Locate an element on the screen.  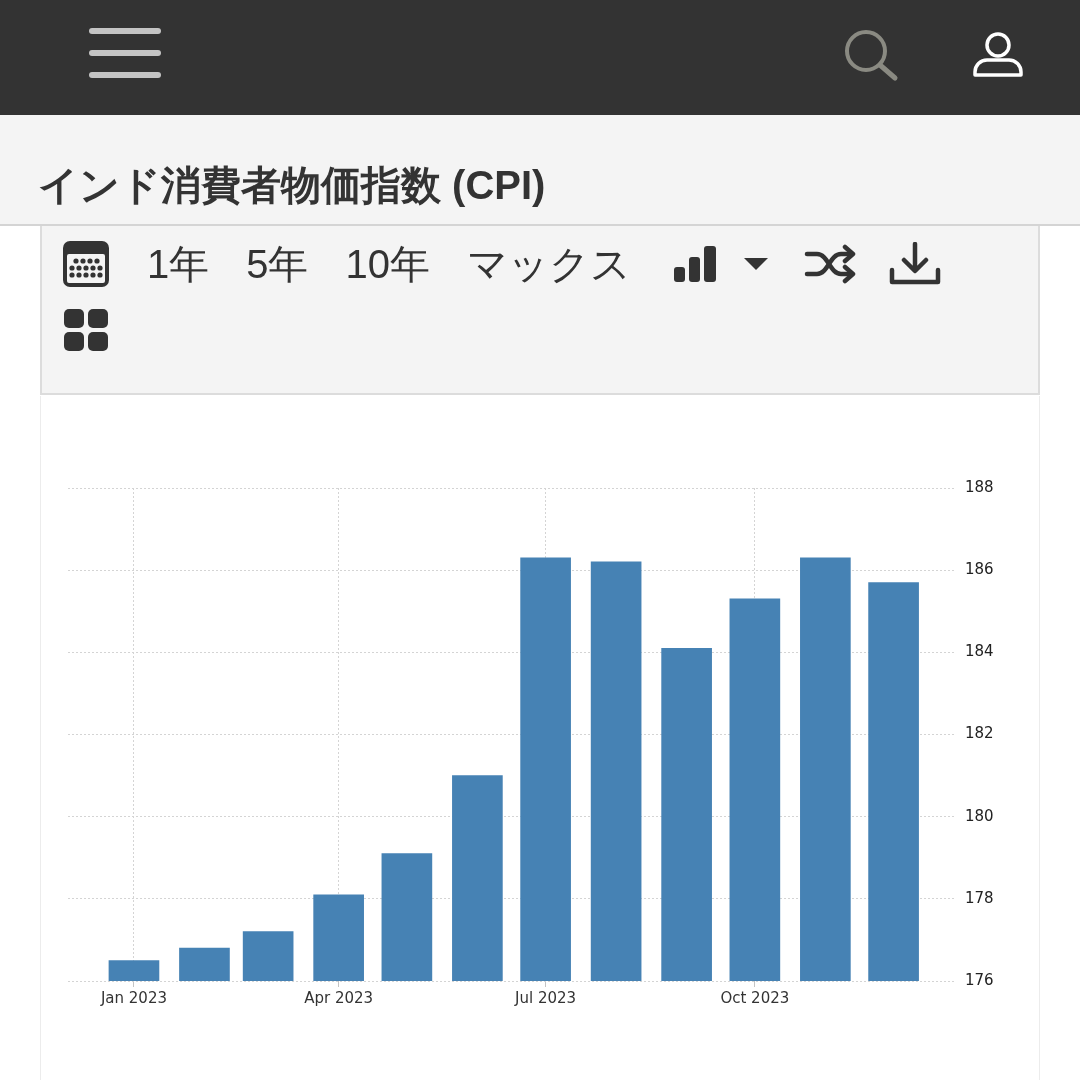
y-tick-label: 188 is located at coordinates (979, 486).